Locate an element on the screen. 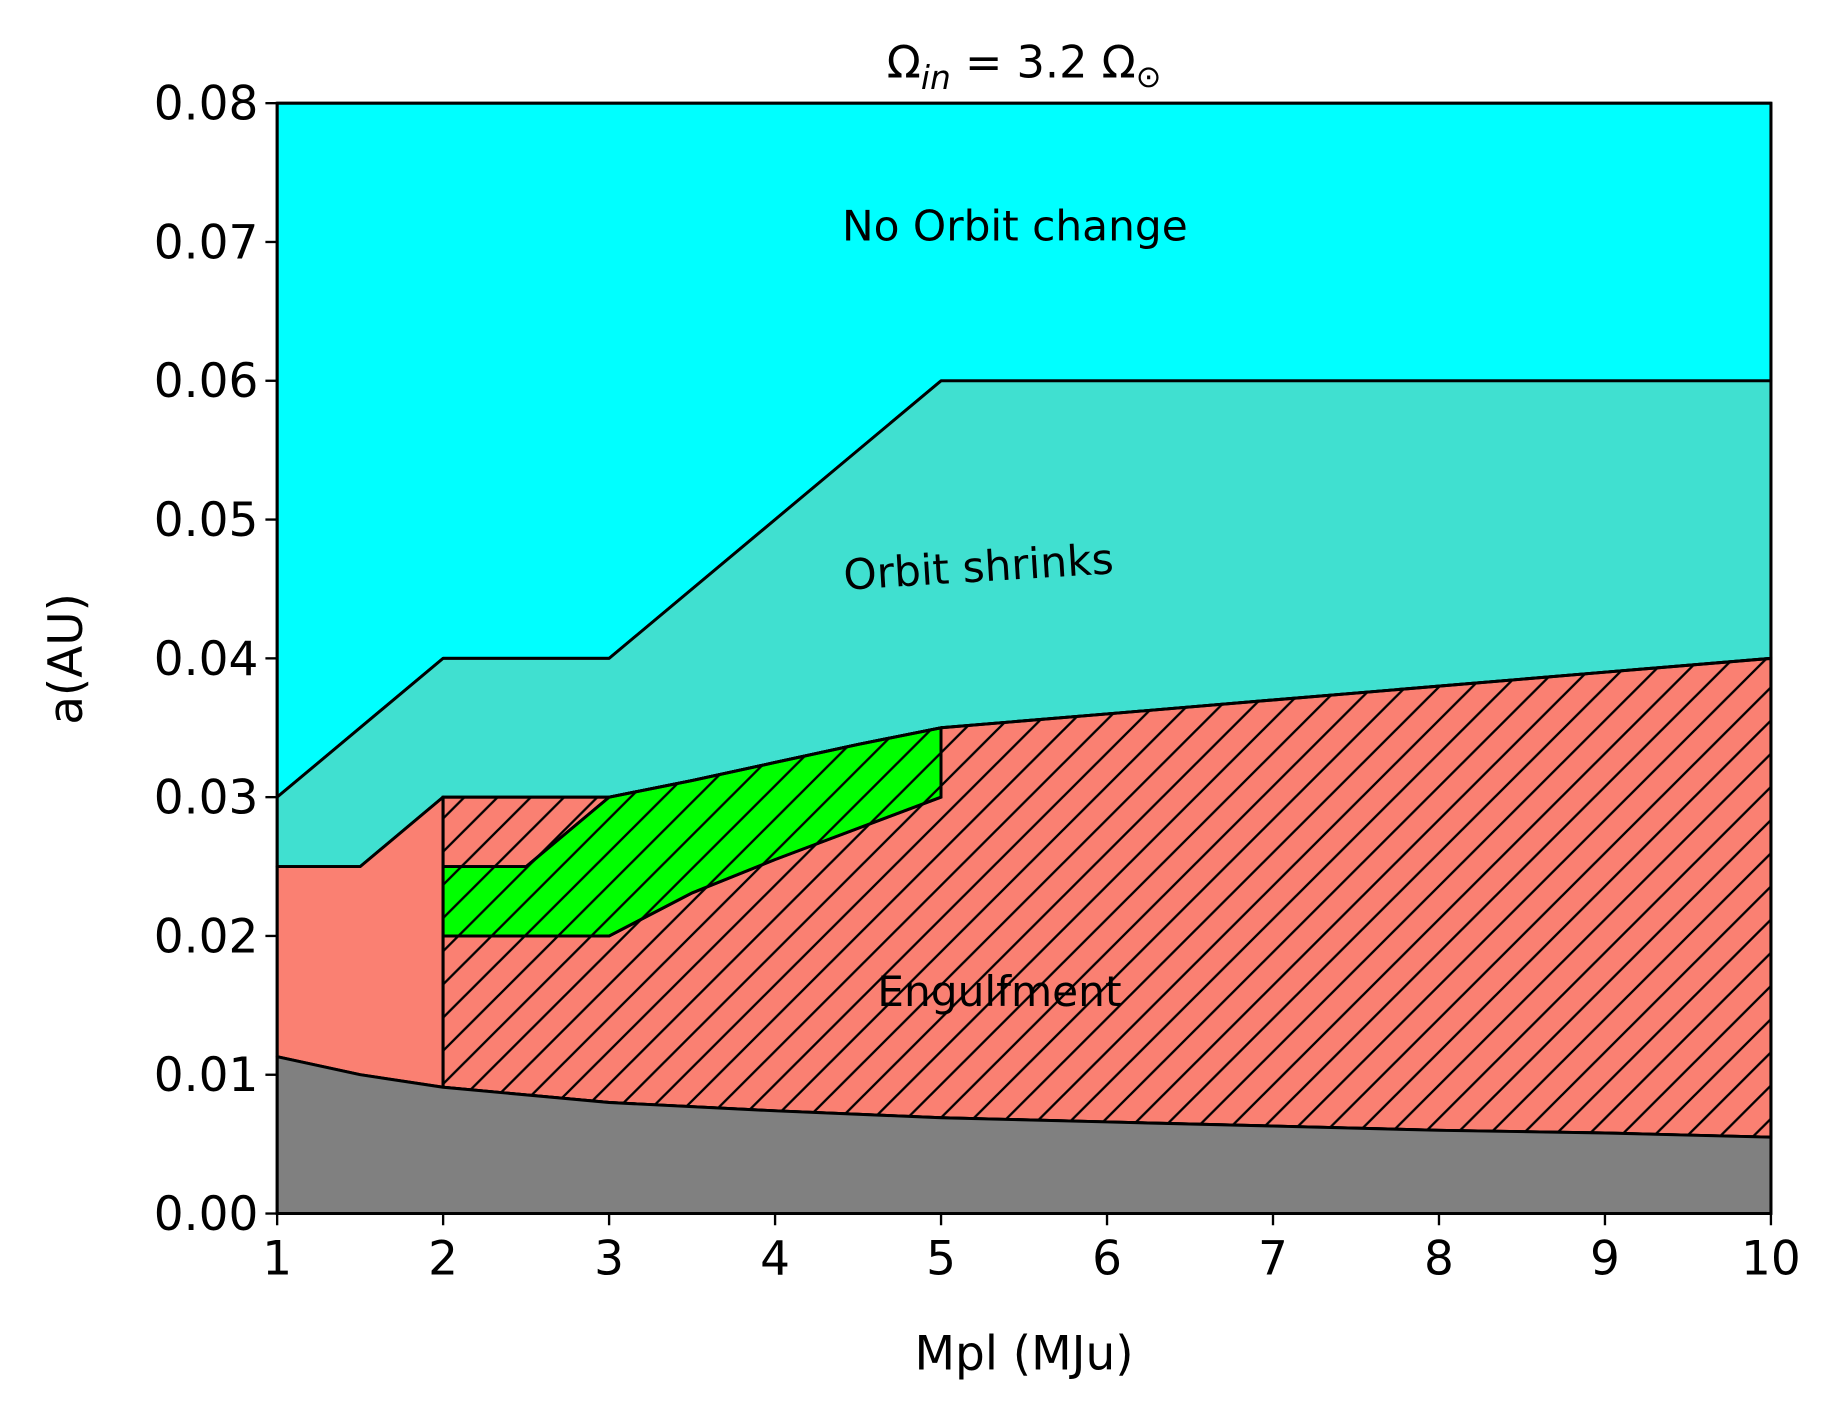  y-axis-label: a(AU) is located at coordinates (66, 659).